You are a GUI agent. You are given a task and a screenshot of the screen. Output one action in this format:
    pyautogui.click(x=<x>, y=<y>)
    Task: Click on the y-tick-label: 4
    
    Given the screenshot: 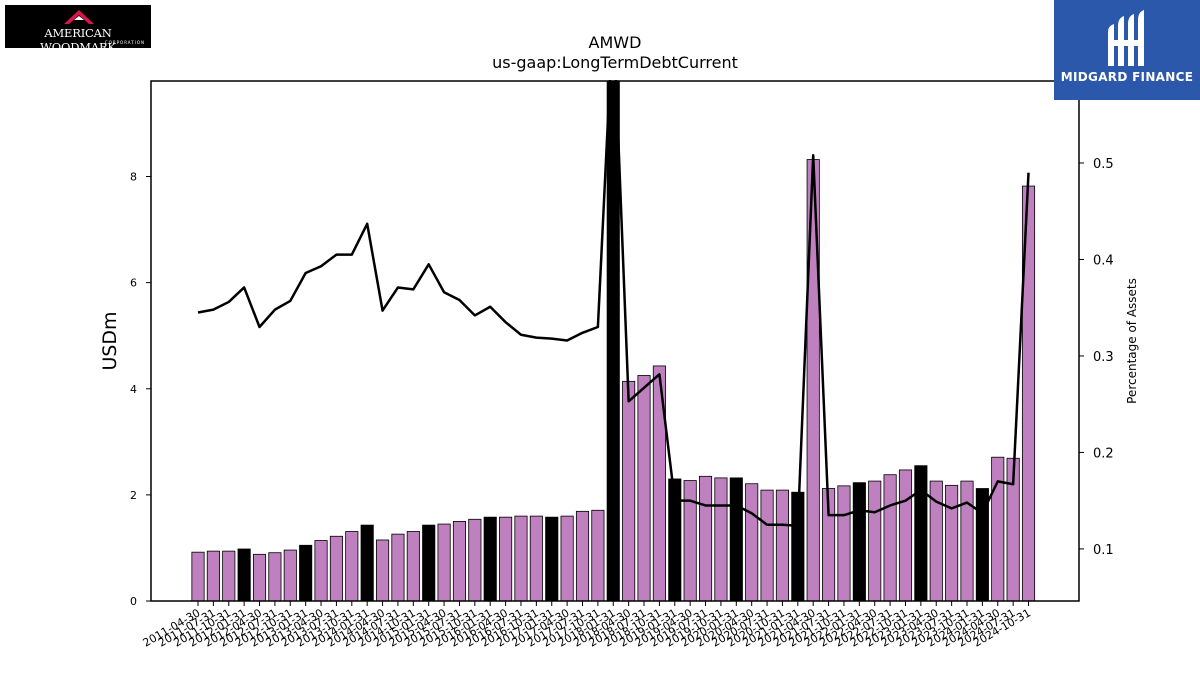 What is the action you would take?
    pyautogui.click(x=133, y=389)
    